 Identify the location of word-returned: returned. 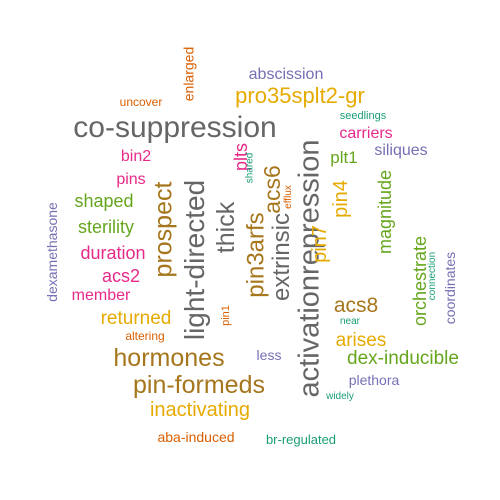
(136, 318).